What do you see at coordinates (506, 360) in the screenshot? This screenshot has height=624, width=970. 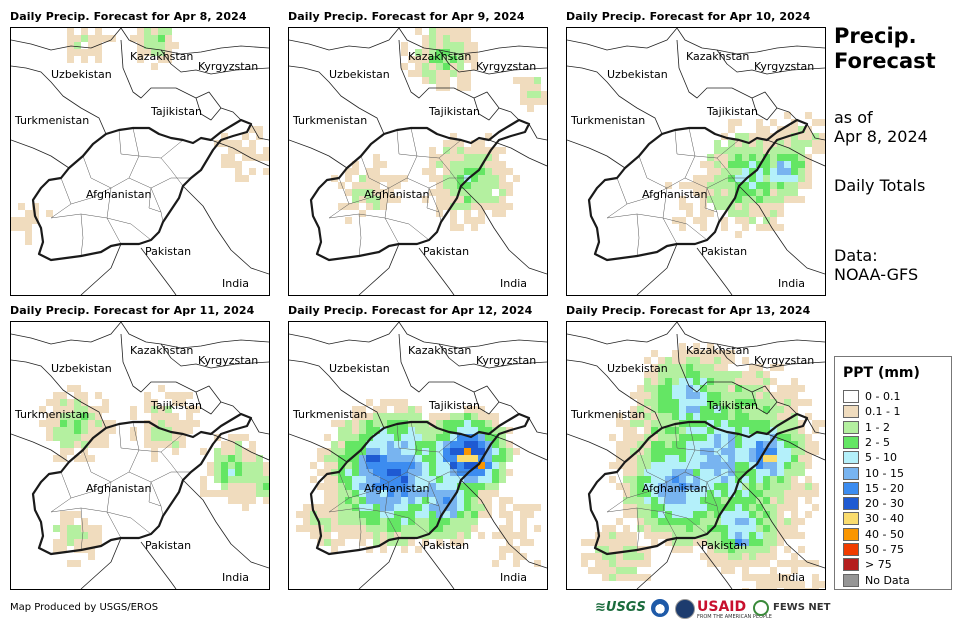 I see `country-label-kyrgyzstan: Kyrgyzstan` at bounding box center [506, 360].